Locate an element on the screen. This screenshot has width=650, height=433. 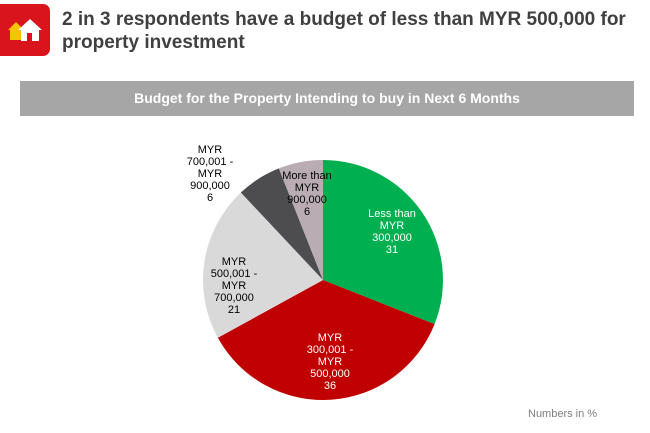
slice-label-line: 500,001 - is located at coordinates (234, 274).